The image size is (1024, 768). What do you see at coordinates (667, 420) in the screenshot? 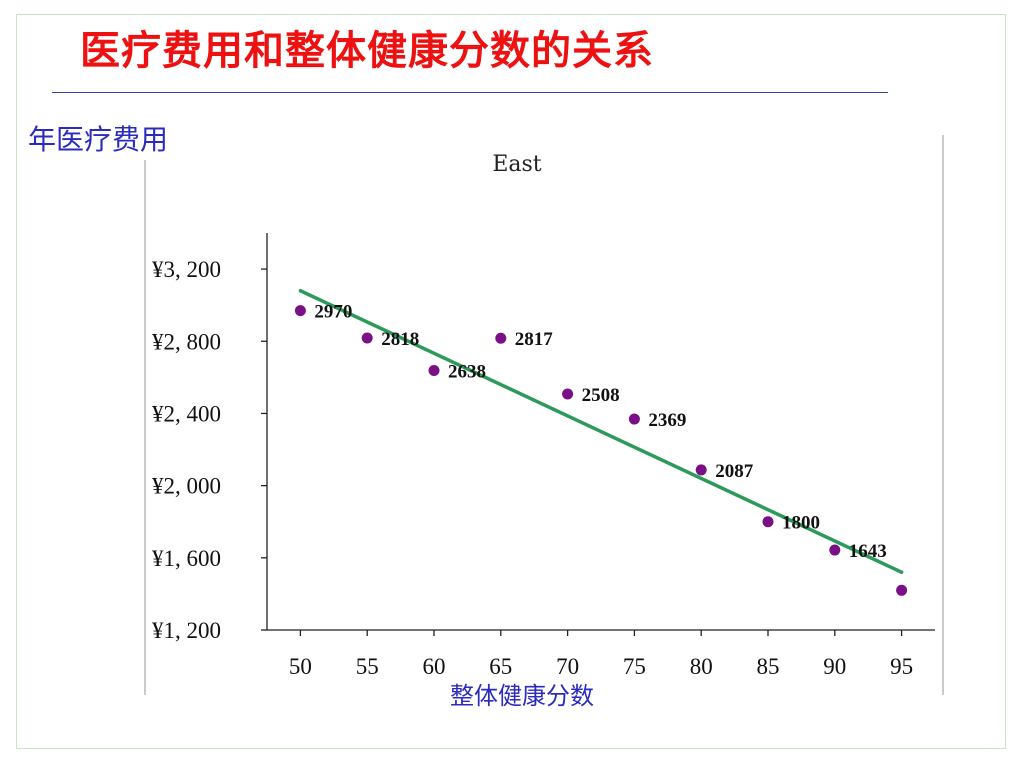
I see `data-label: 2369` at bounding box center [667, 420].